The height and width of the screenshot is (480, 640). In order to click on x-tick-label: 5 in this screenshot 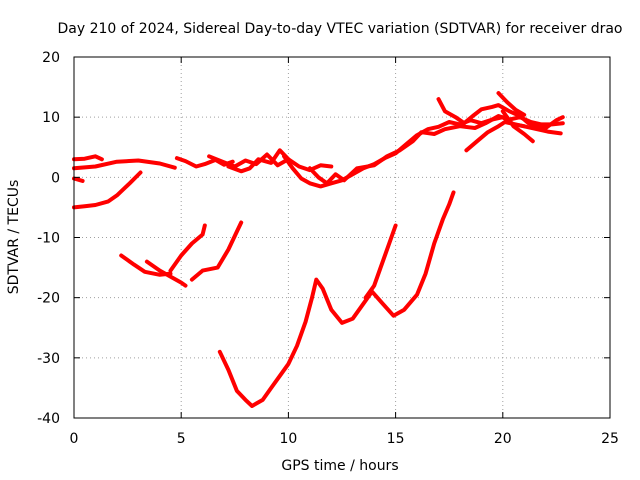, I will do `click(181, 439)`.